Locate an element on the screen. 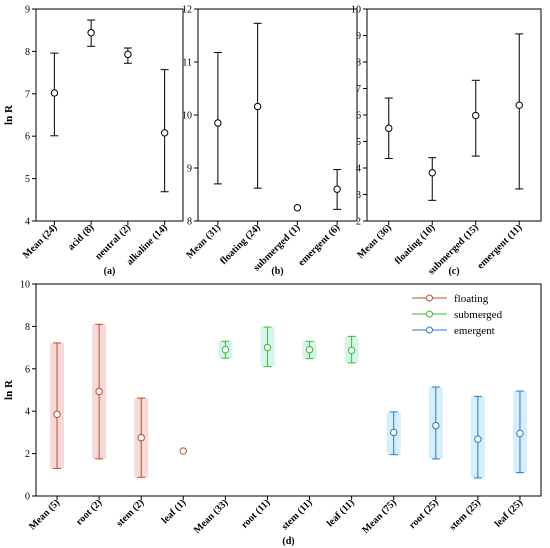 This screenshot has width=550, height=548. x-tick-label: leaf (1) is located at coordinates (174, 511).